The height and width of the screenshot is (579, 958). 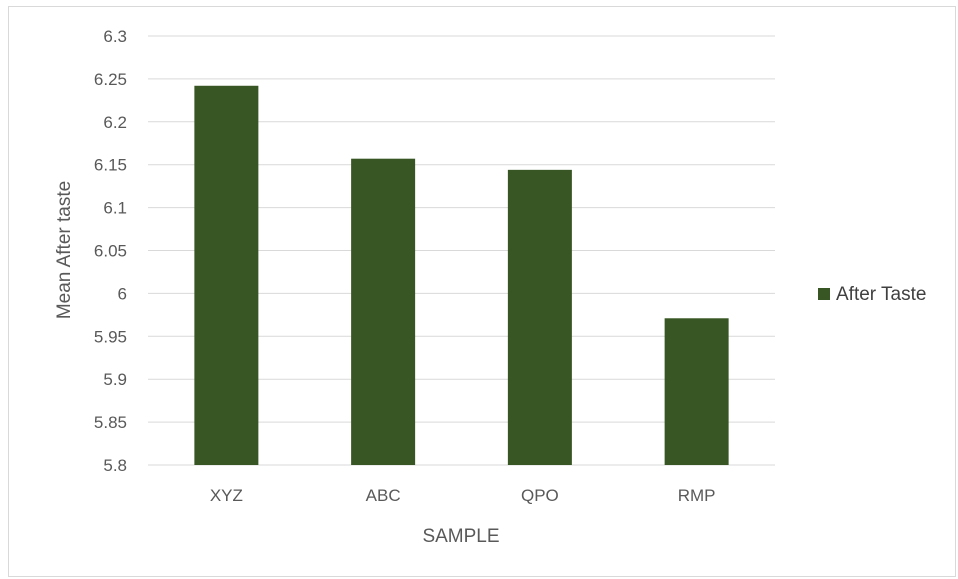 What do you see at coordinates (463, 495) in the screenshot?
I see `x-axis-ticks: XYZ ABC QPO RMP` at bounding box center [463, 495].